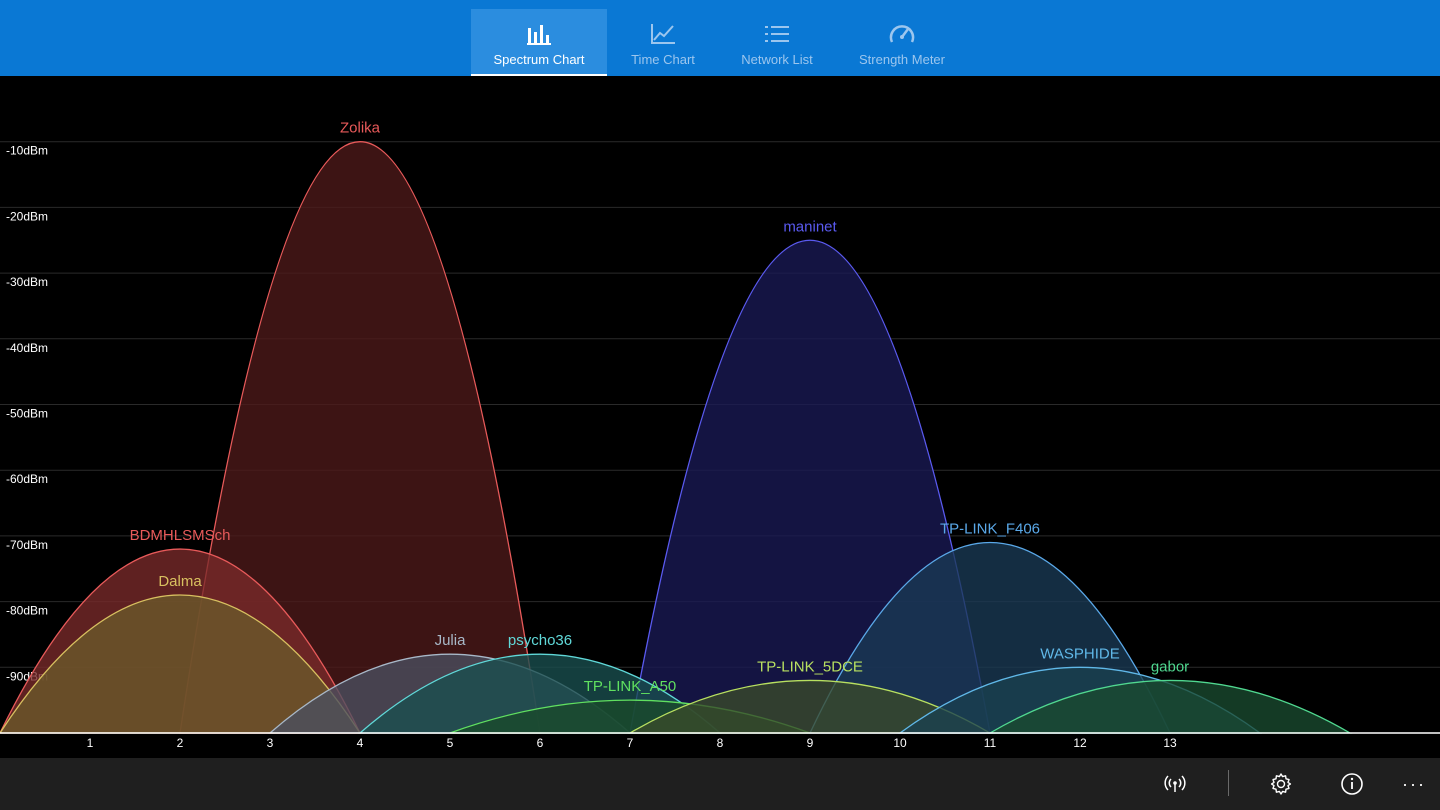  What do you see at coordinates (27, 348) in the screenshot?
I see `y-tick-label: -40dBm` at bounding box center [27, 348].